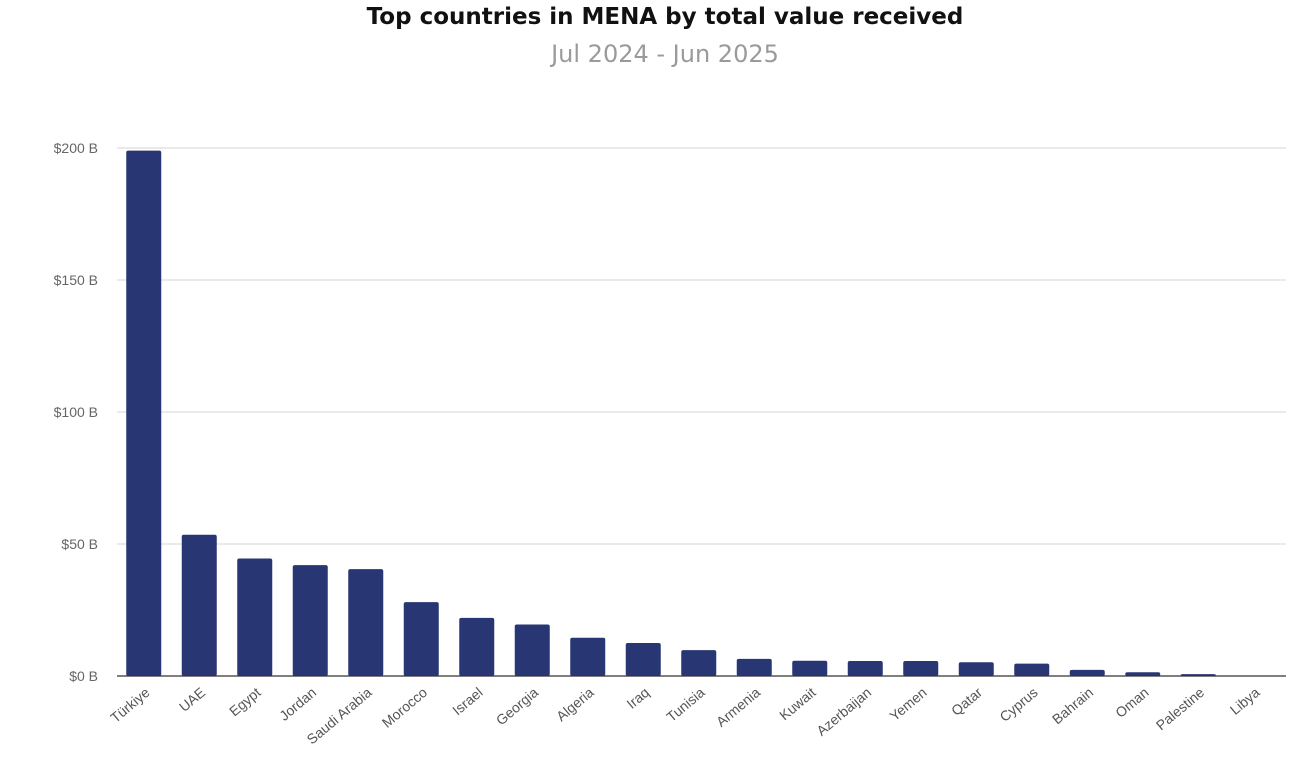 The width and height of the screenshot is (1312, 775). What do you see at coordinates (79, 544) in the screenshot?
I see `y-tick-label: $50 B` at bounding box center [79, 544].